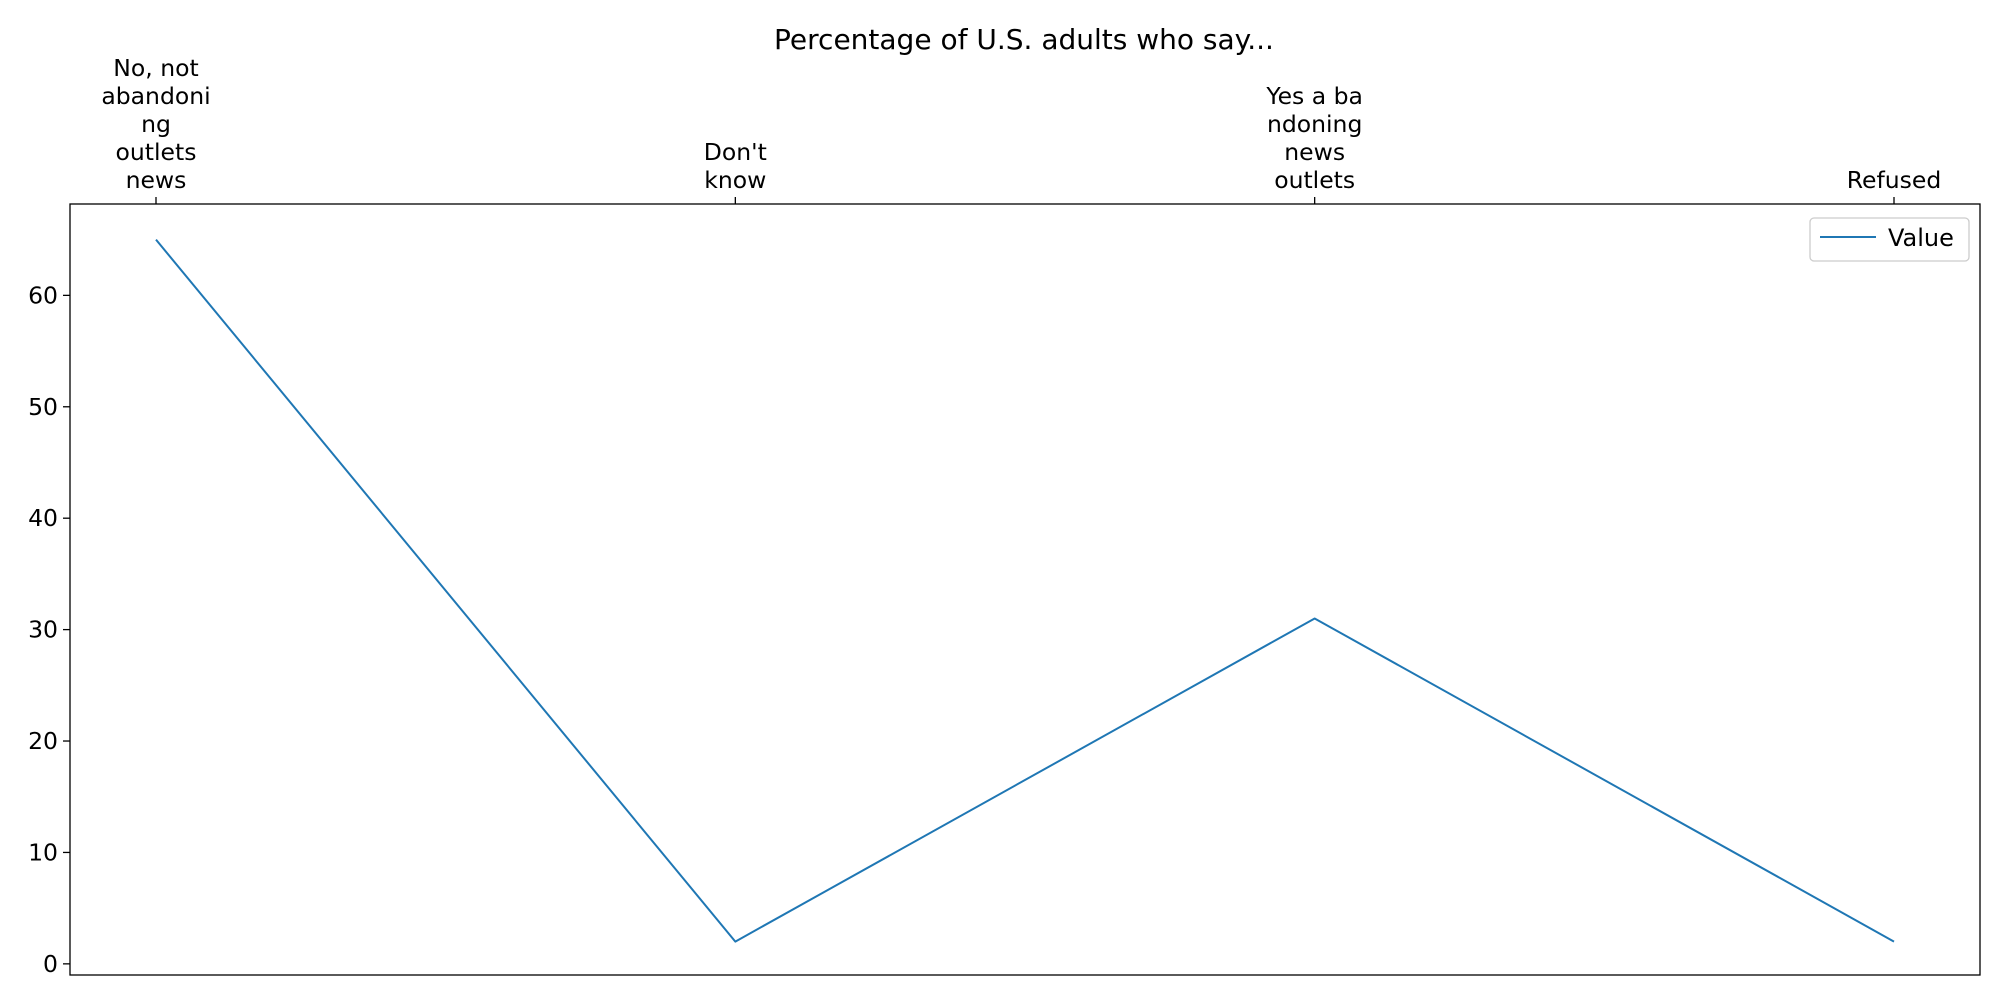 This screenshot has width=2000, height=1000. I want to click on x-tick-label: Refused, so click(1894, 180).